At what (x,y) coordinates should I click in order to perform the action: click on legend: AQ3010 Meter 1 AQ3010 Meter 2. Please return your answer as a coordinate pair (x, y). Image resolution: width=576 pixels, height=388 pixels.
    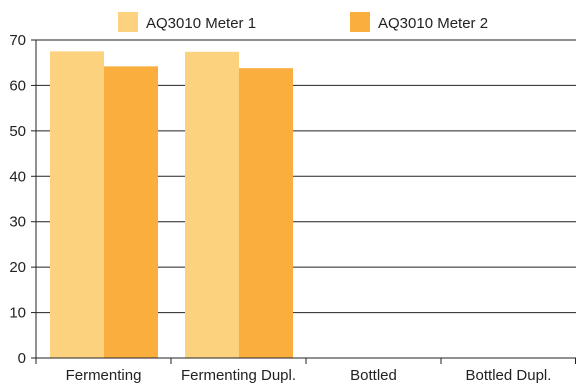
    Looking at the image, I should click on (303, 22).